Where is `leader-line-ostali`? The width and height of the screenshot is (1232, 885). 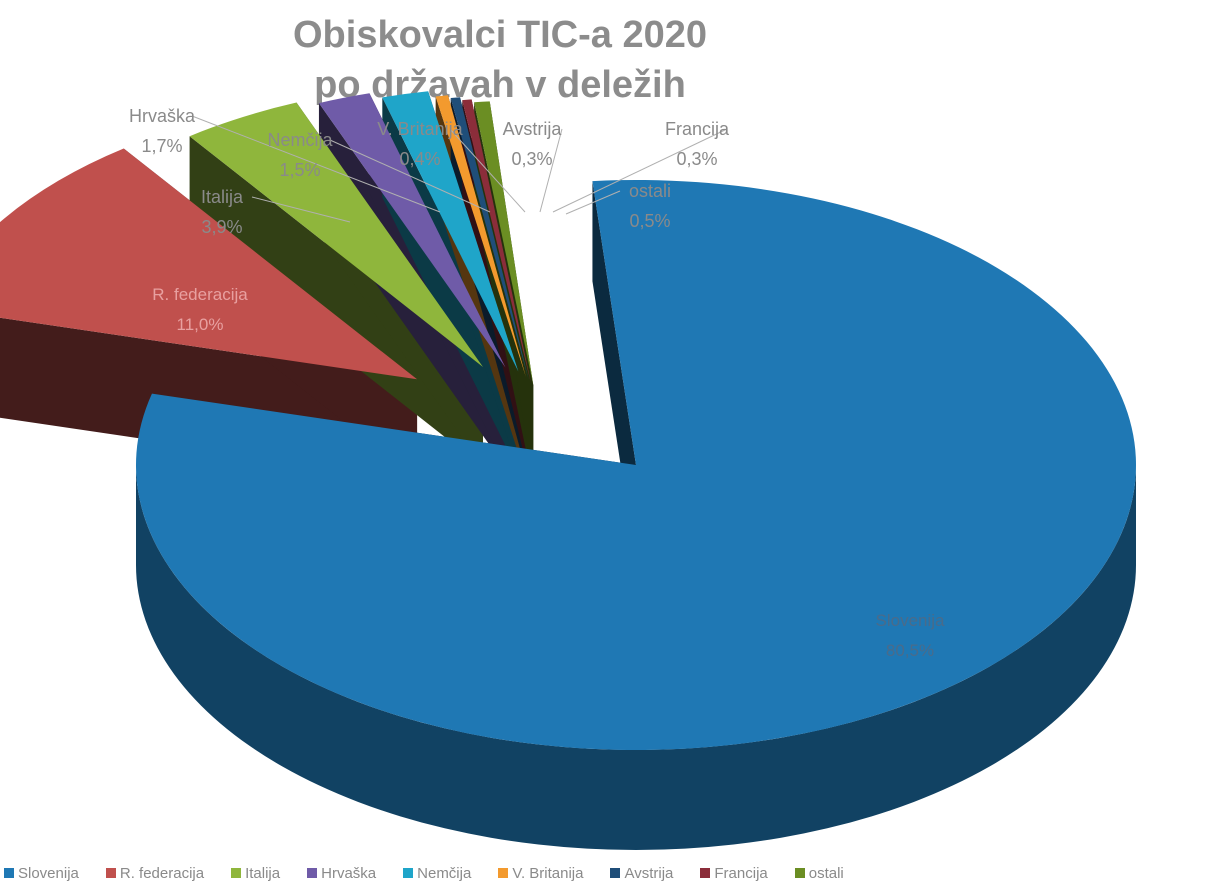
leader-line-ostali is located at coordinates (593, 202).